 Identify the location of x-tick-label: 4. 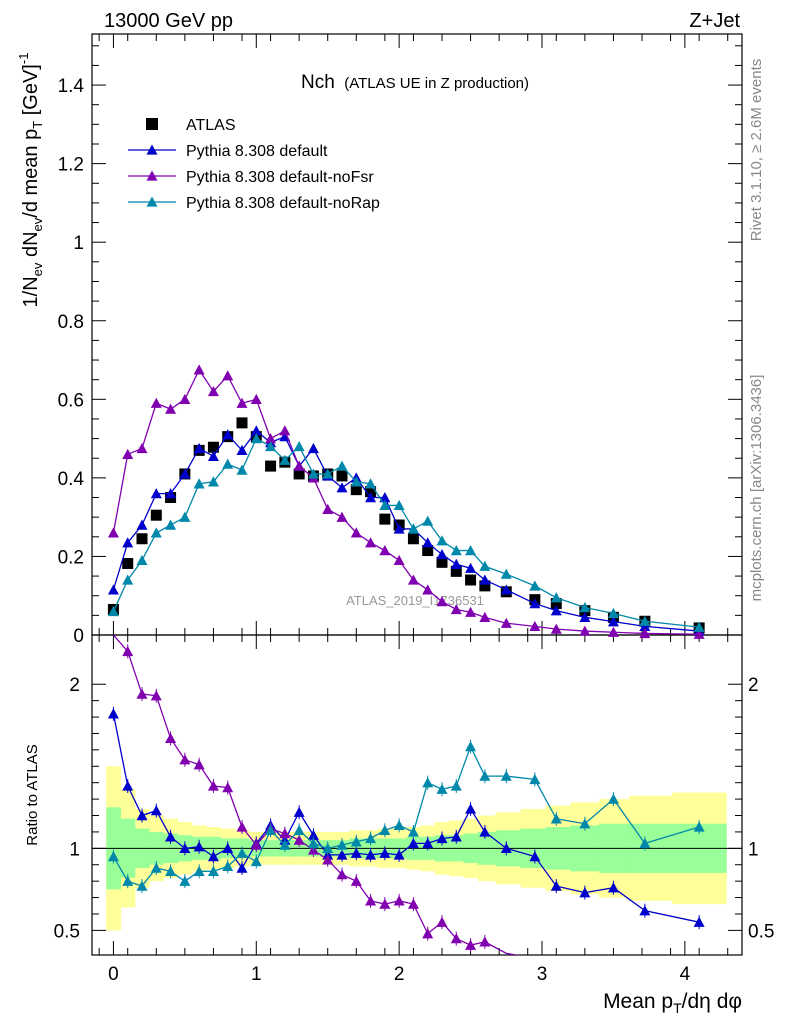
(685, 974).